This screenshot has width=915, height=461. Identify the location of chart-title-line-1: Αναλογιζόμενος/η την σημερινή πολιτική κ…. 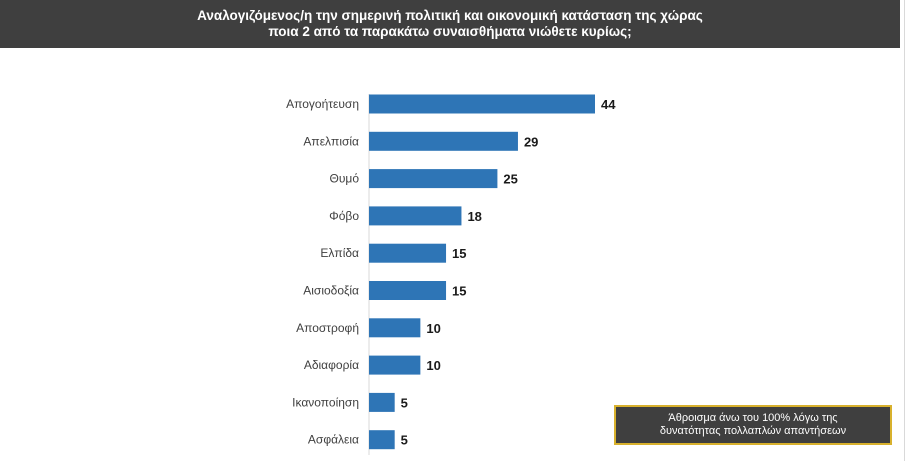
(450, 15).